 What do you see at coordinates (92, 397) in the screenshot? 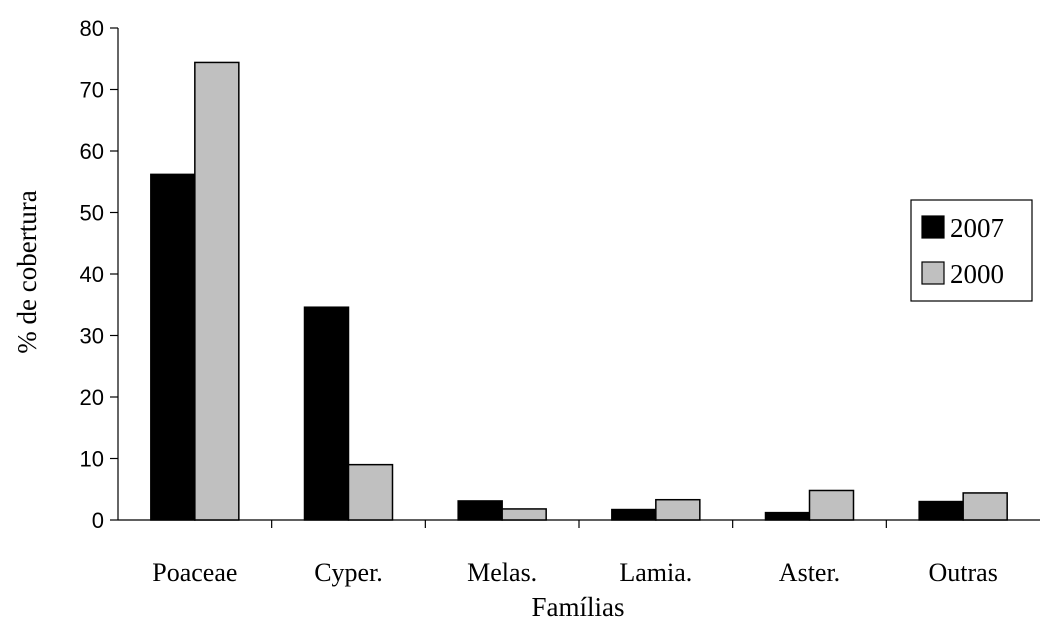
I see `y-tick-label: 20` at bounding box center [92, 397].